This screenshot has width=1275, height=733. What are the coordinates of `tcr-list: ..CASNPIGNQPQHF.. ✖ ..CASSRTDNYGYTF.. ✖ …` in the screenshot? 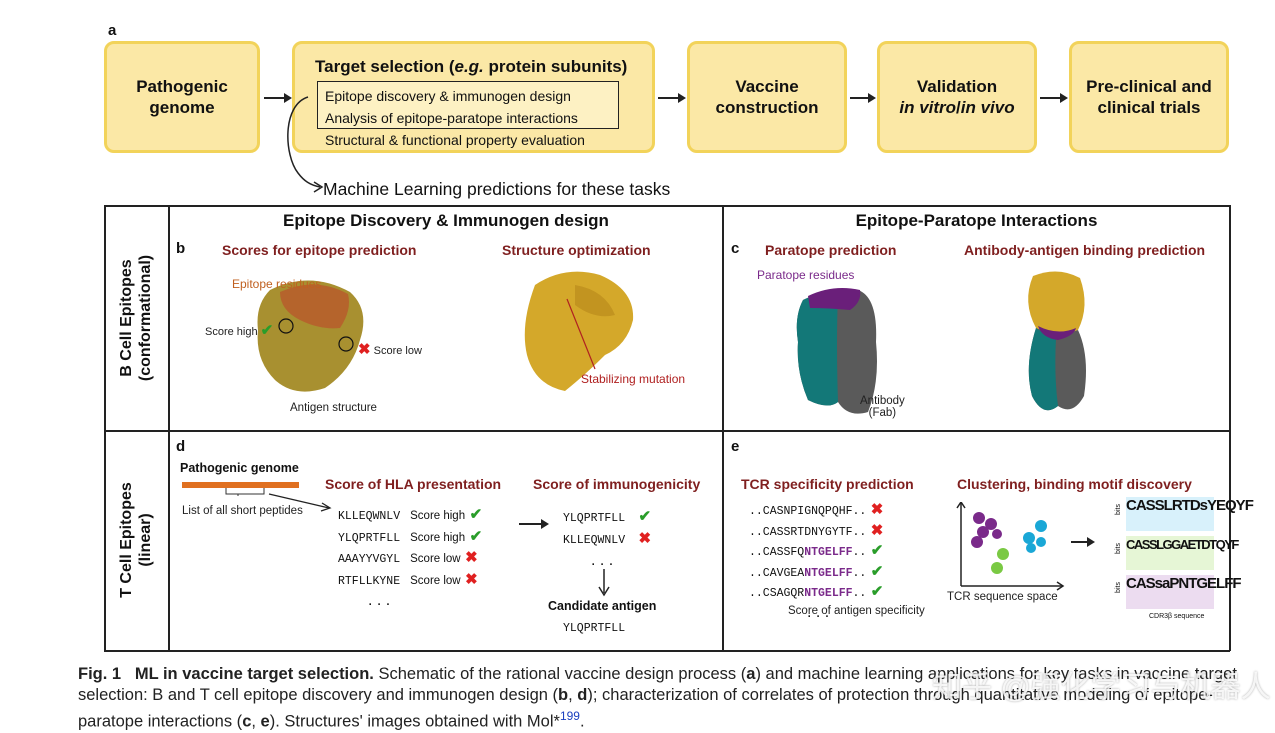 It's located at (816, 561).